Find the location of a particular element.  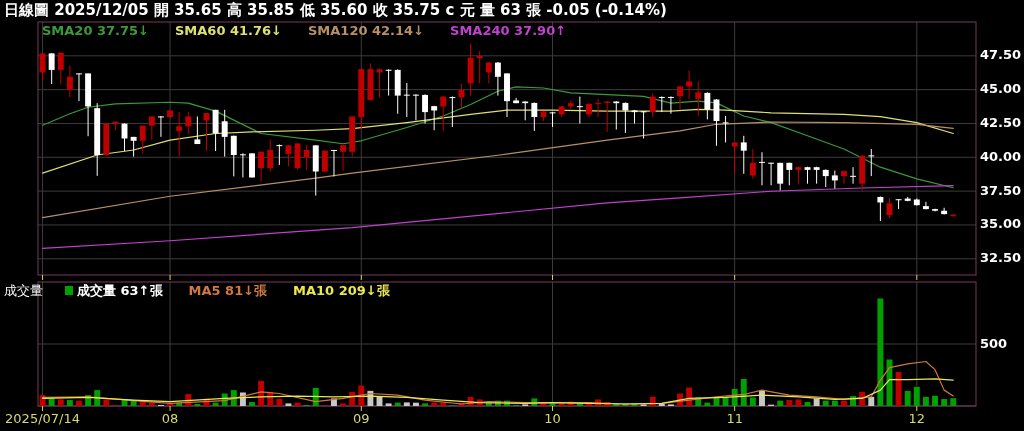

y-tick-label: 47.50 is located at coordinates (1001, 55).